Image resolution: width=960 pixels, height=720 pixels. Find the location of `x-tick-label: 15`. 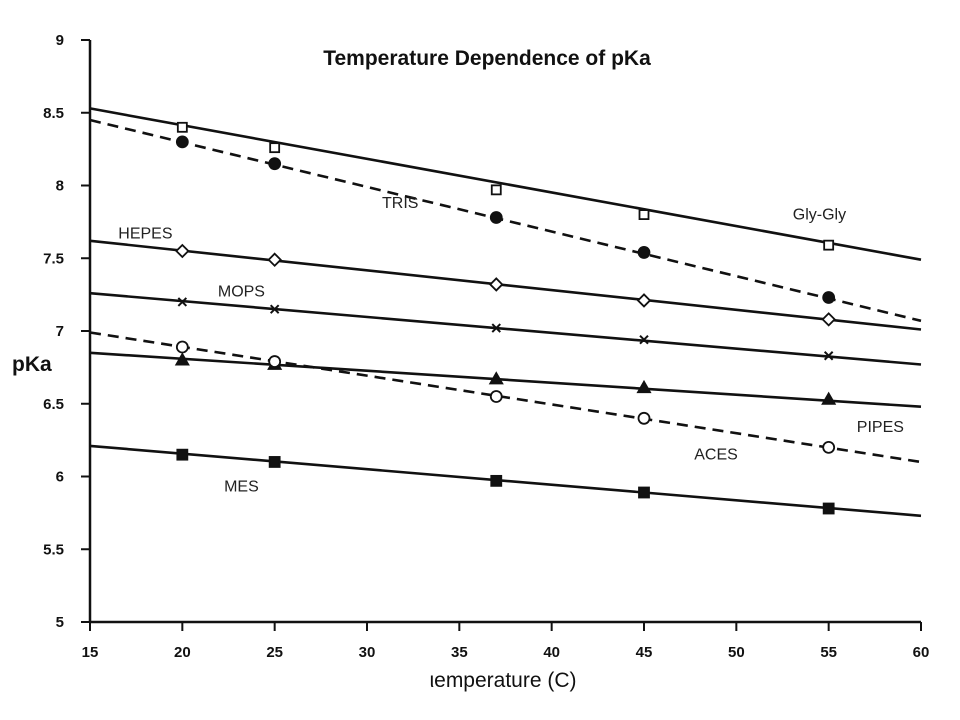

x-tick-label: 15 is located at coordinates (90, 652).